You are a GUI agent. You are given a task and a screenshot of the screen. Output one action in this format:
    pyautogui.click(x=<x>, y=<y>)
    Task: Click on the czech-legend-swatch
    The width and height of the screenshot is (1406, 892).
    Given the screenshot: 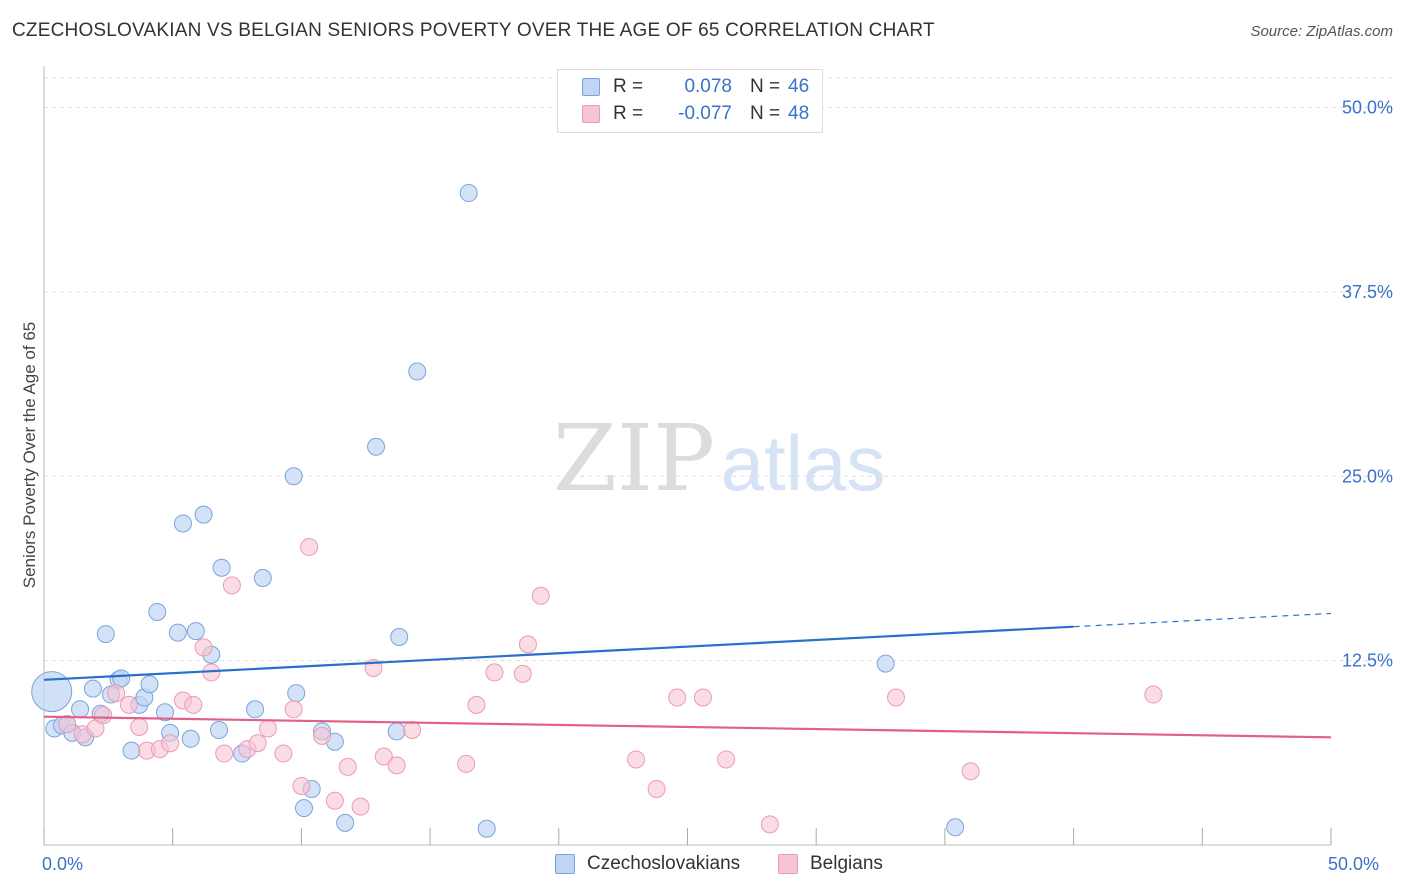 What is the action you would take?
    pyautogui.click(x=565, y=864)
    